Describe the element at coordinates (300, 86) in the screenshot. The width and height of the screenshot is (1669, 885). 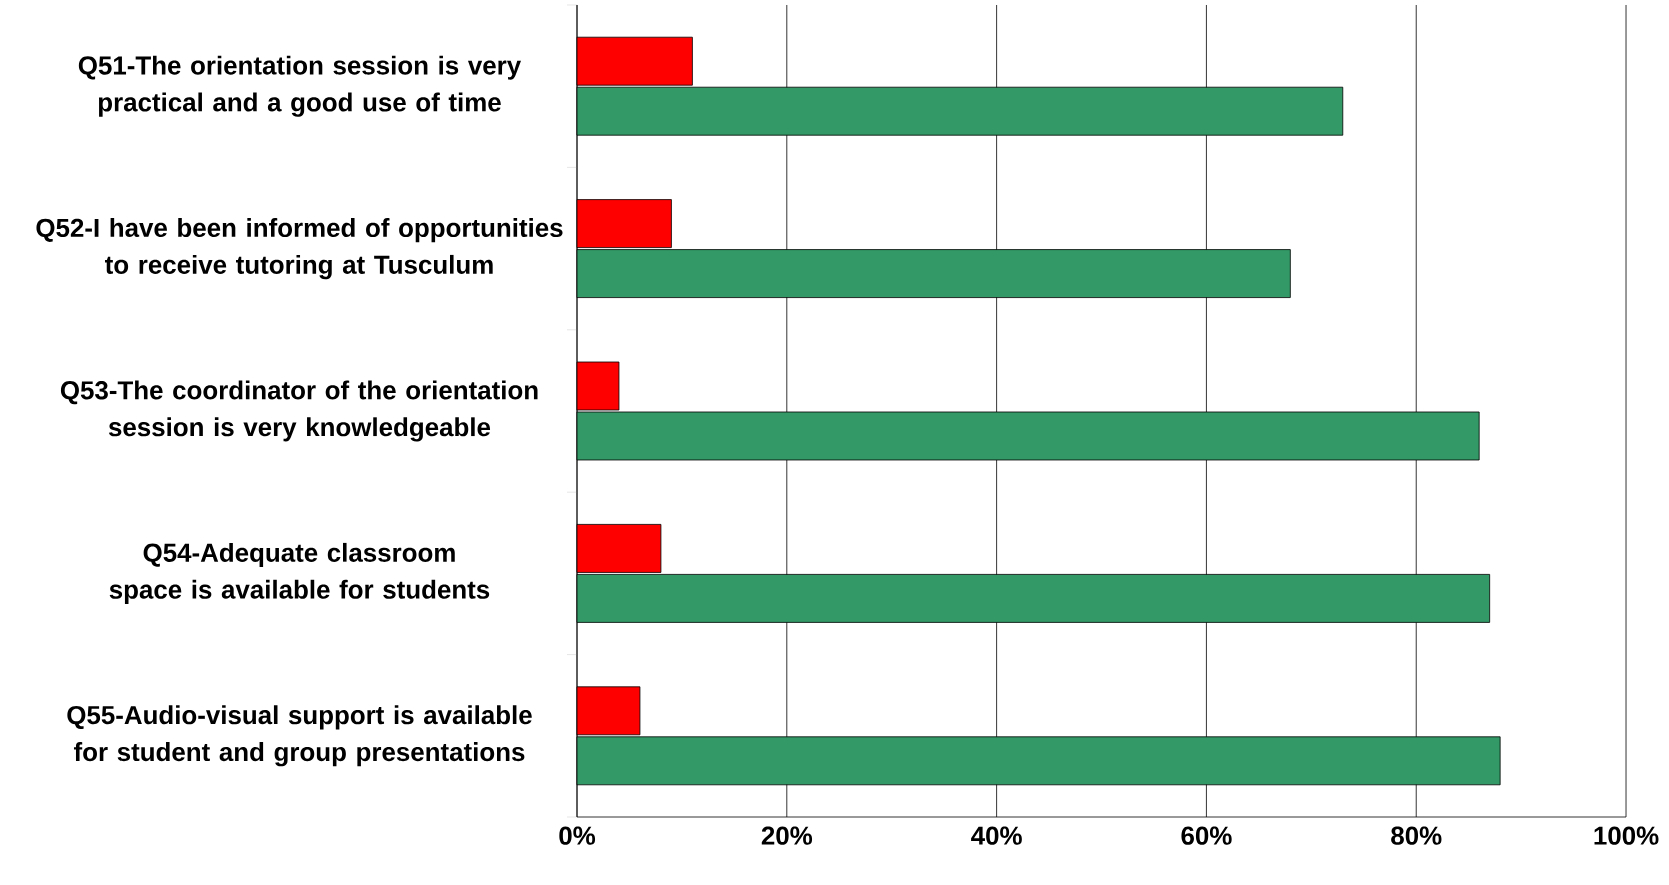
I see `y-tick-label: Q51-The orientation session is very practical and a good use of time` at that location.